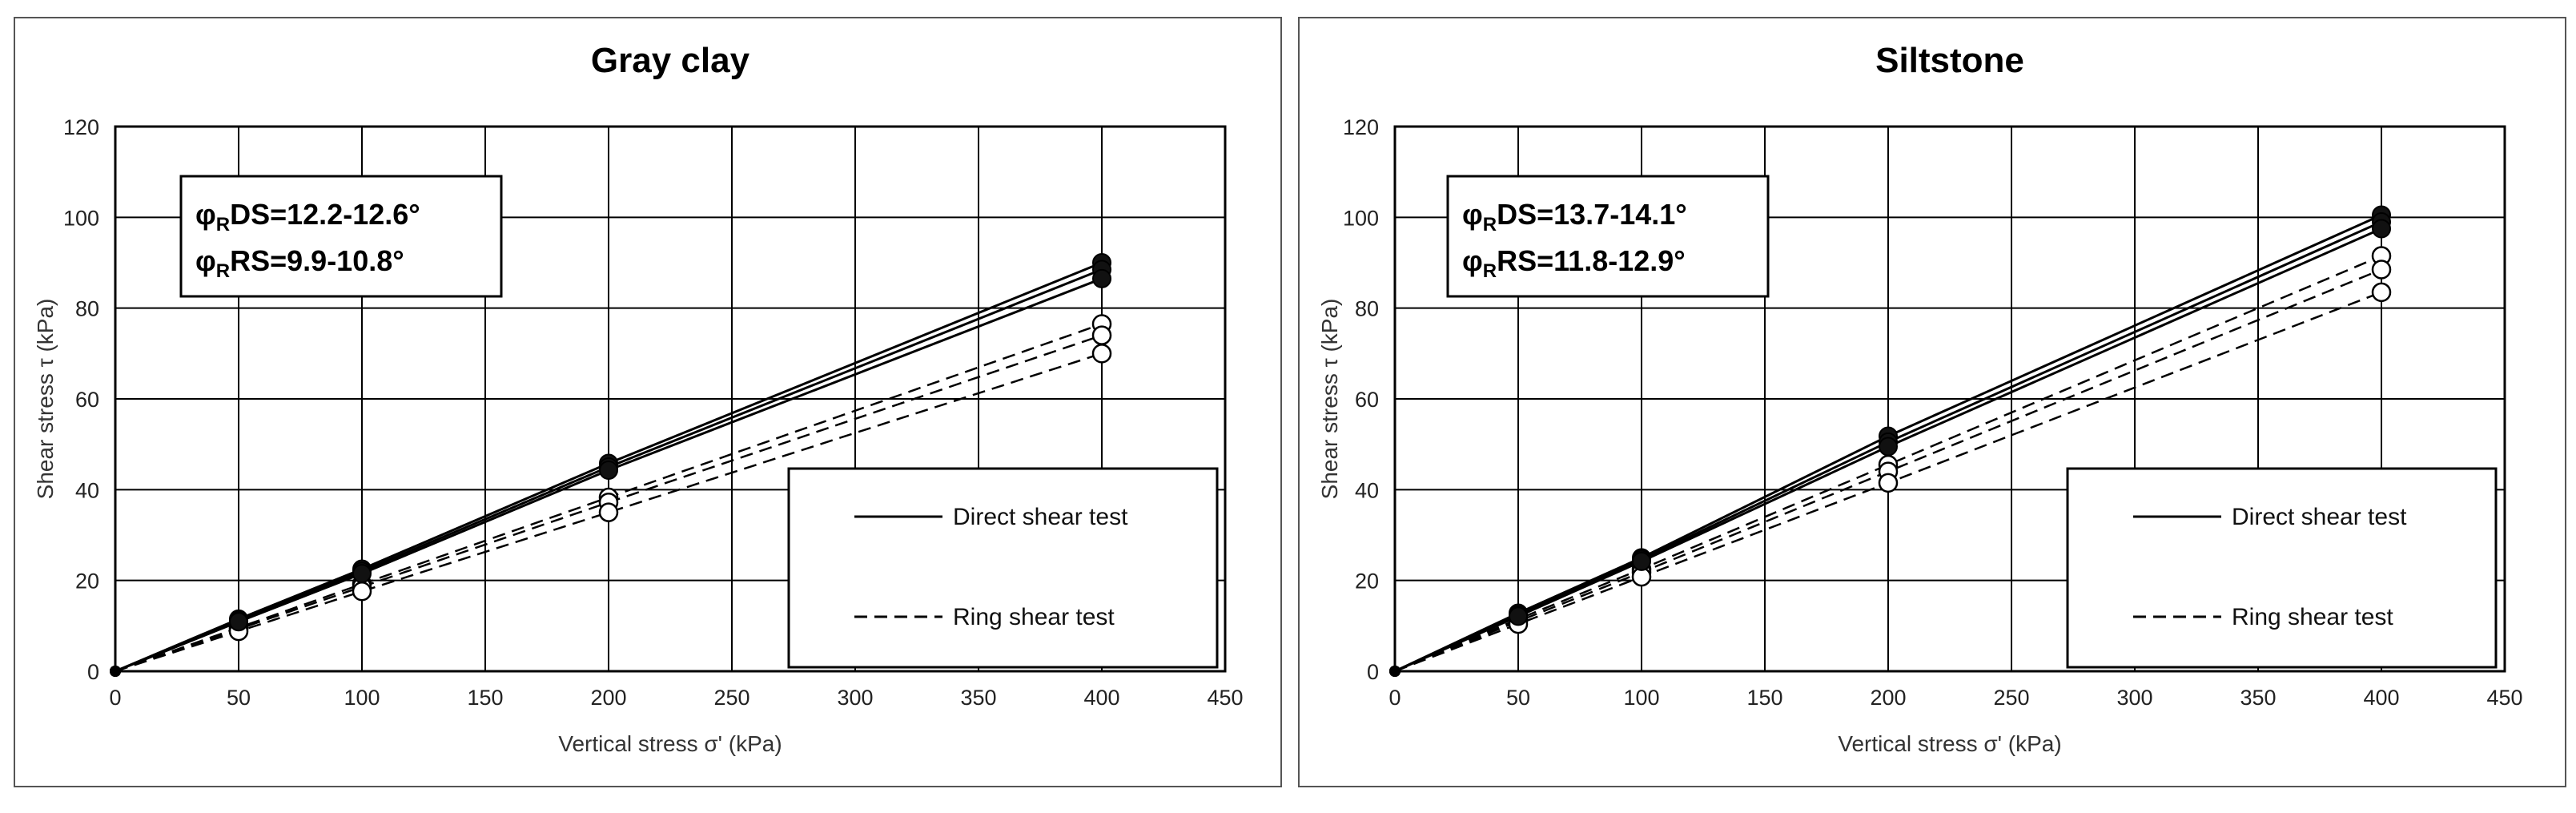 The image size is (2576, 813). I want to click on annotation-line2: φRRS=11.8-12.9°, so click(1574, 263).